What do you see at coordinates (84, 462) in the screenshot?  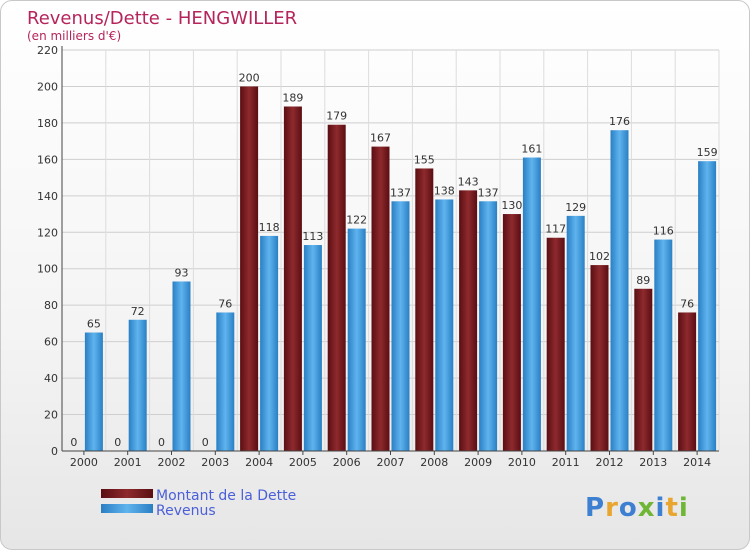 I see `x-tick-label: 2000` at bounding box center [84, 462].